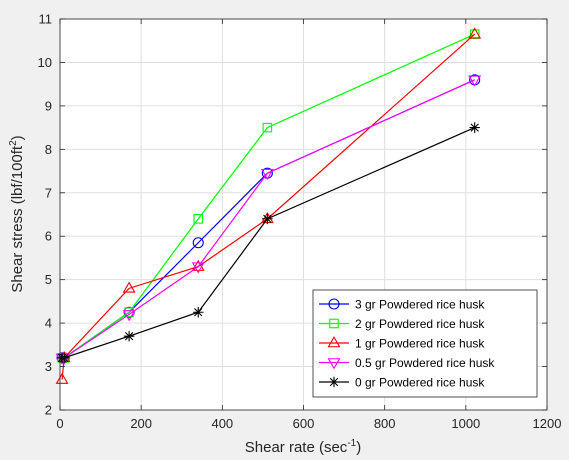 The image size is (569, 460). What do you see at coordinates (13, 143) in the screenshot?
I see `y-axis-label-sup: 2` at bounding box center [13, 143].